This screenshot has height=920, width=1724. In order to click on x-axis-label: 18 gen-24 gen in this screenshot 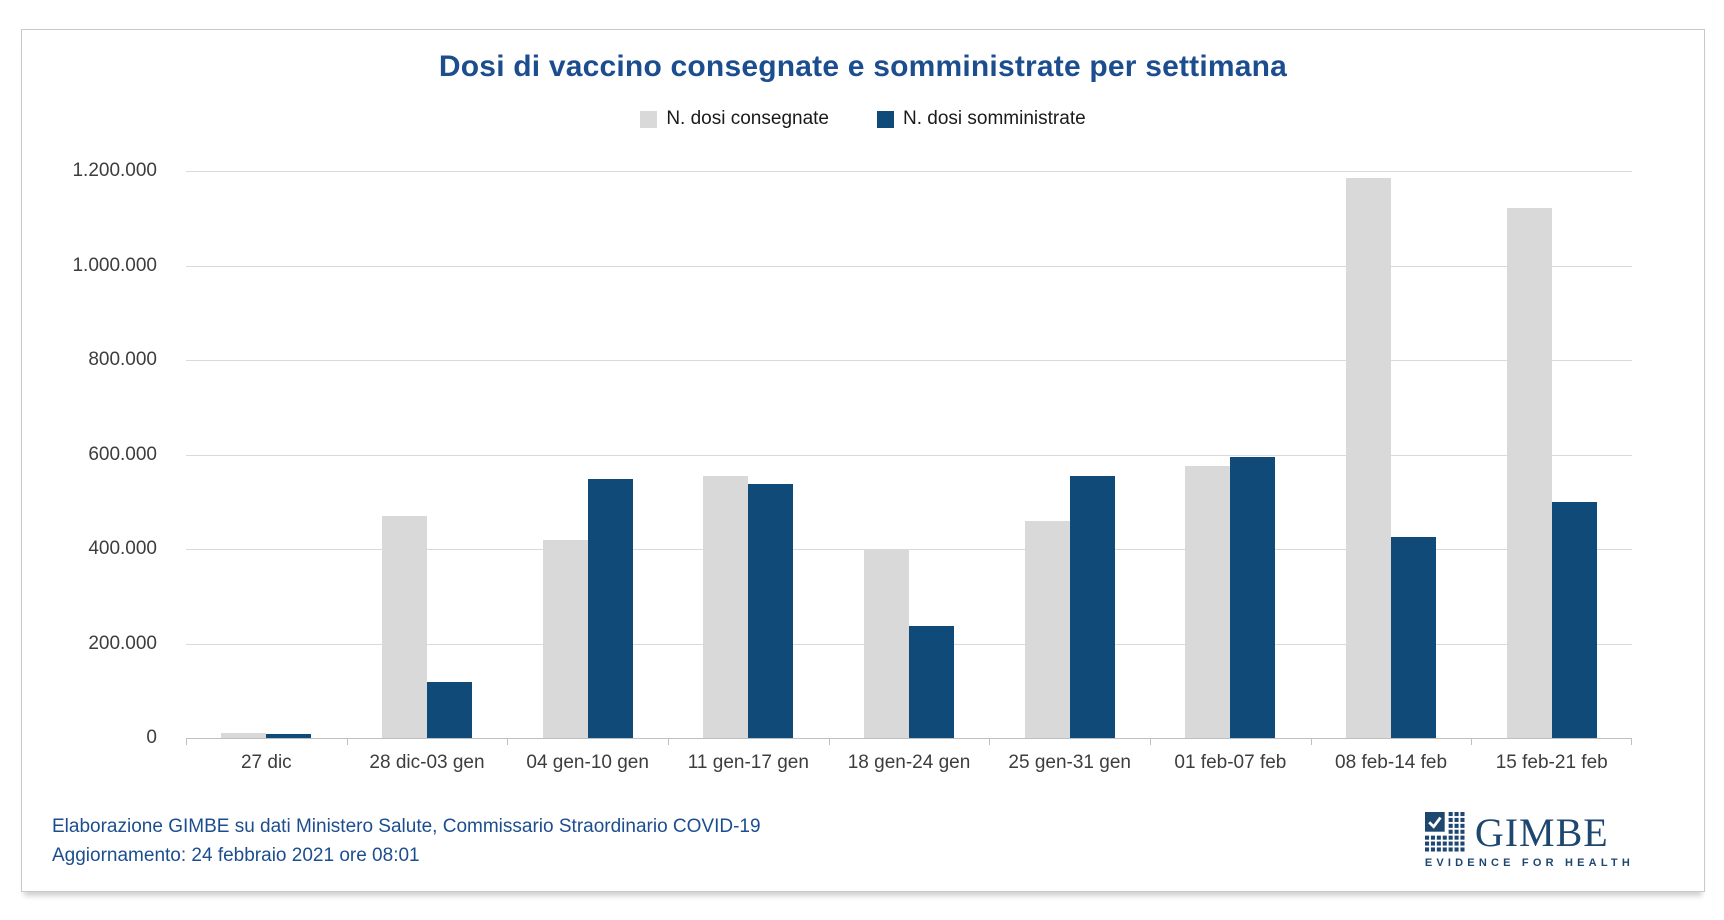, I will do `click(909, 762)`.